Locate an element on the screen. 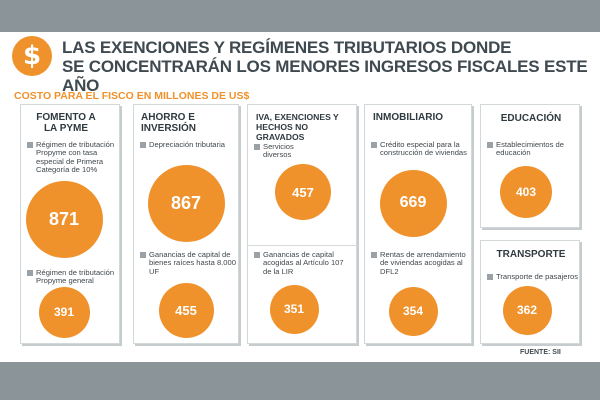  bubble-ahorro-455: 455 is located at coordinates (186, 310).